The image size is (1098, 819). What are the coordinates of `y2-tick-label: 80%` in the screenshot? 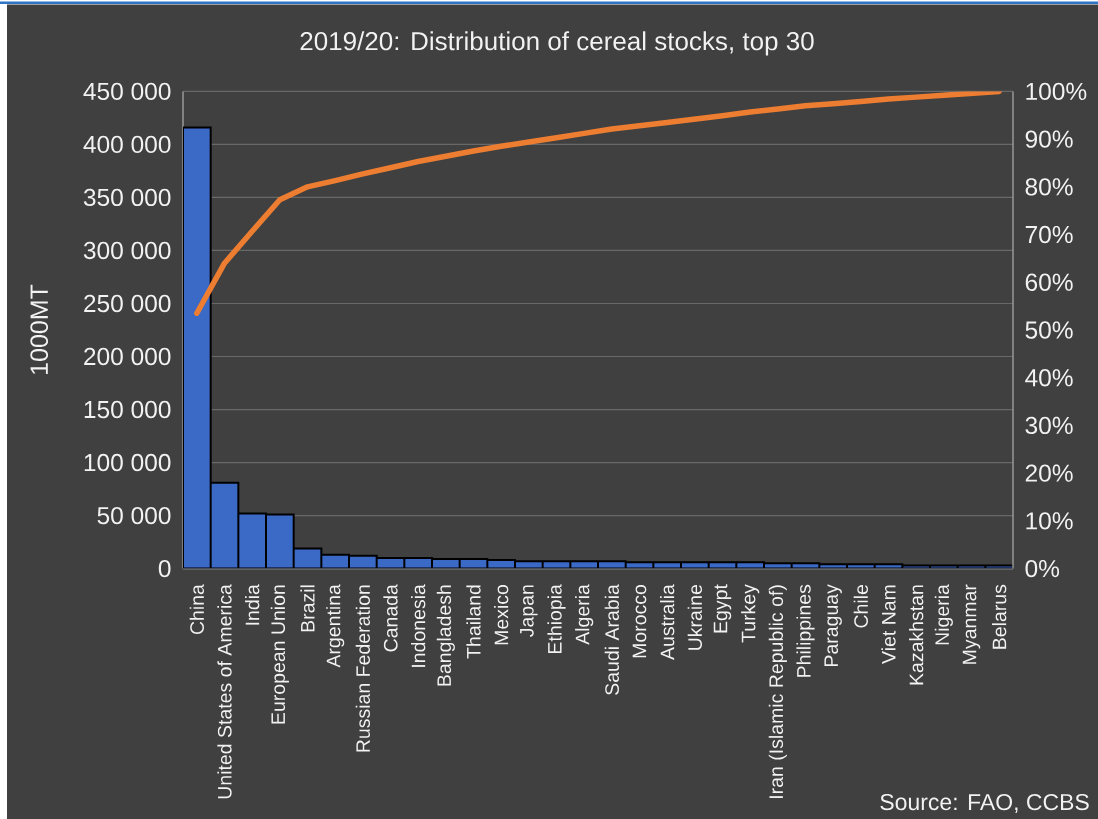 It's located at (1049, 187).